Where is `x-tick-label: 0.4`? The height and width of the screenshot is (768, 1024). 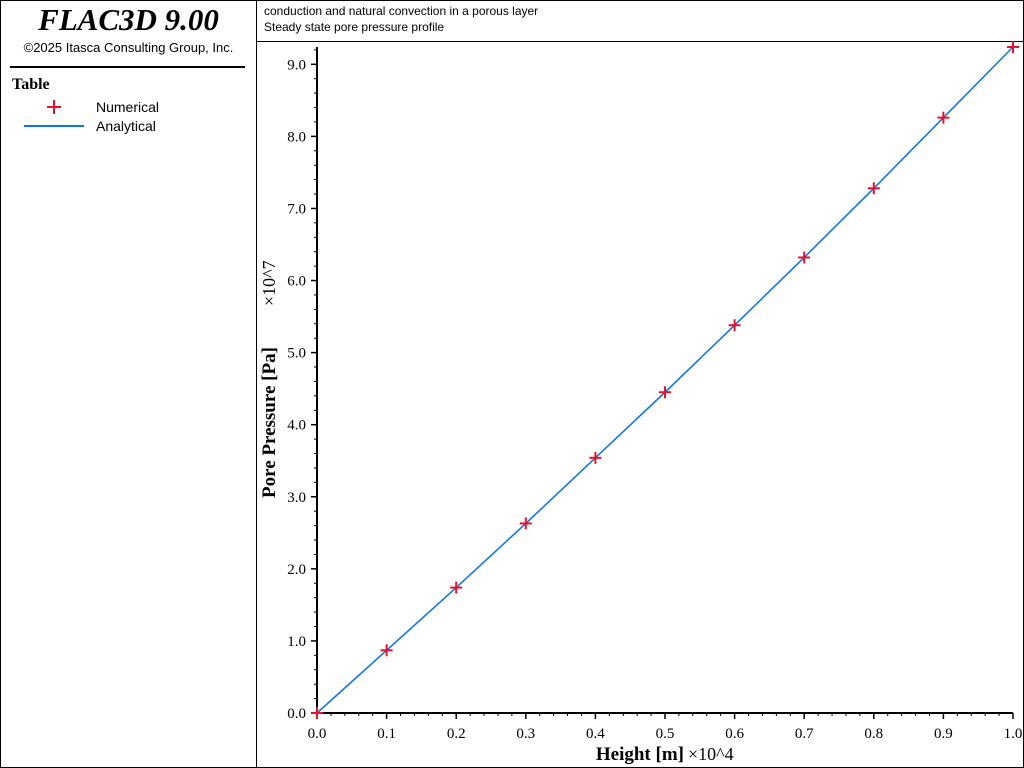 x-tick-label: 0.4 is located at coordinates (595, 734).